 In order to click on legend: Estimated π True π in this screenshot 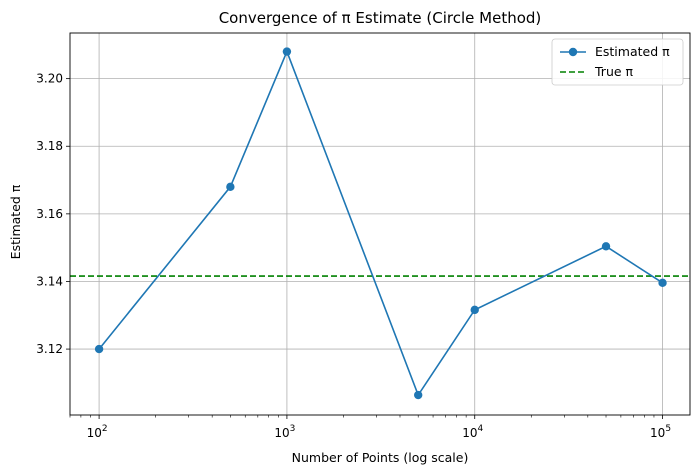, I will do `click(617, 62)`.